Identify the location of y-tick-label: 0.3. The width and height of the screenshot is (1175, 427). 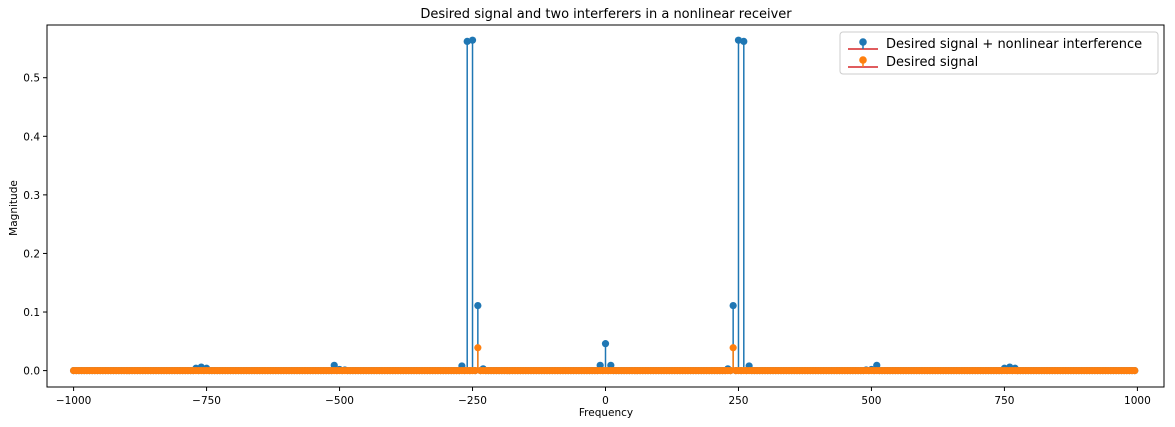
(31, 196).